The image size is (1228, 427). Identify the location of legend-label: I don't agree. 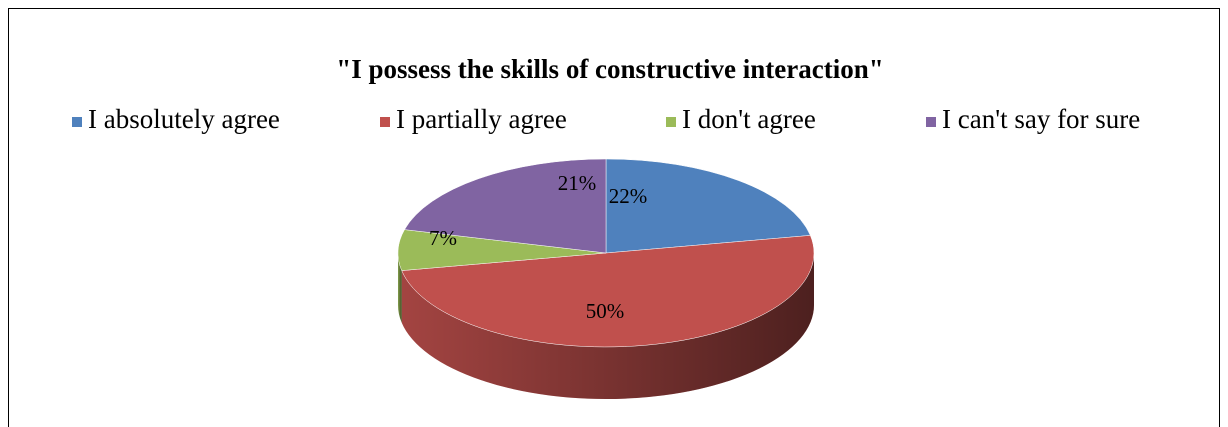
(749, 119).